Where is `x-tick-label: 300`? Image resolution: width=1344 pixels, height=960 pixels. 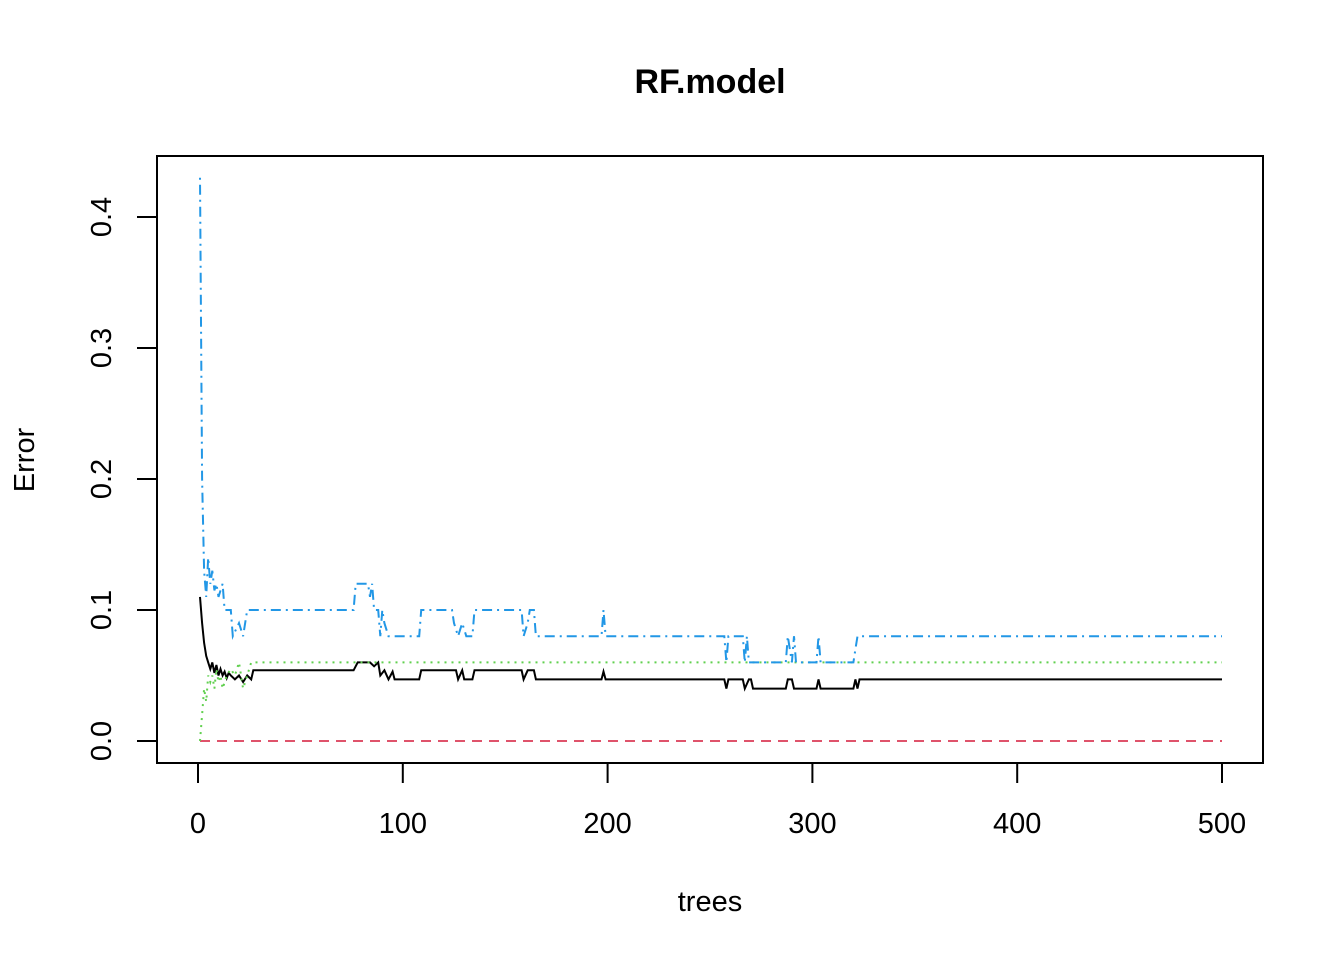
x-tick-label: 300 is located at coordinates (812, 824).